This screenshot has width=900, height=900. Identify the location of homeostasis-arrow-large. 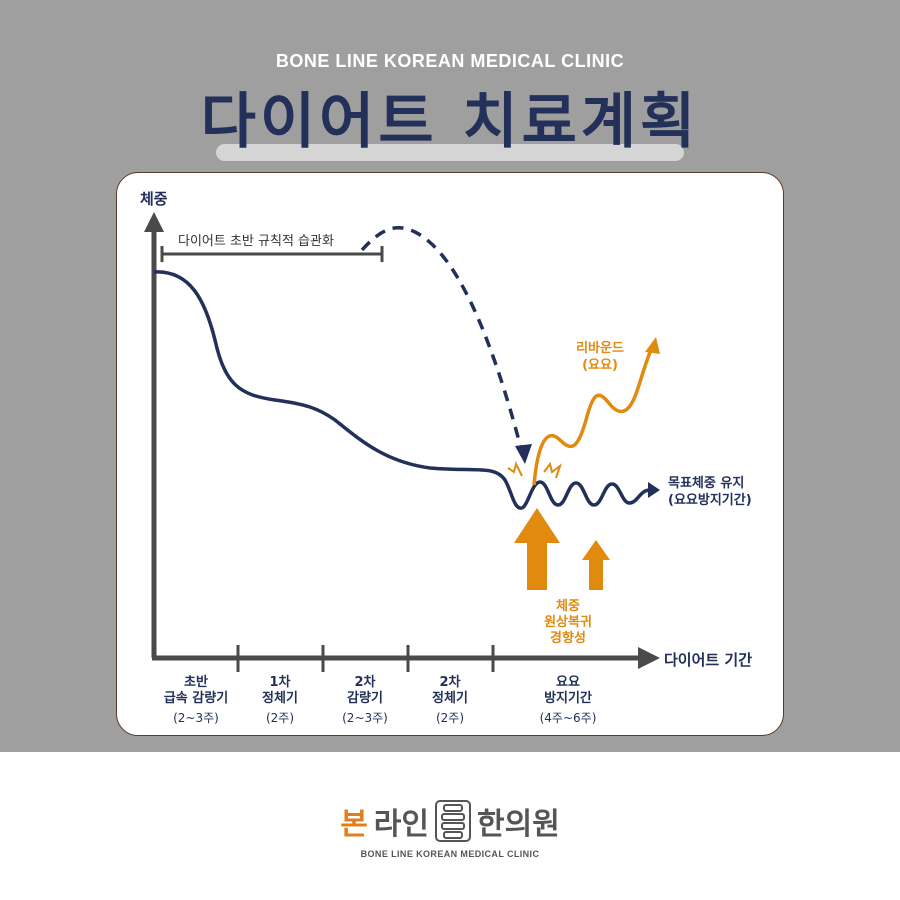
(537, 549).